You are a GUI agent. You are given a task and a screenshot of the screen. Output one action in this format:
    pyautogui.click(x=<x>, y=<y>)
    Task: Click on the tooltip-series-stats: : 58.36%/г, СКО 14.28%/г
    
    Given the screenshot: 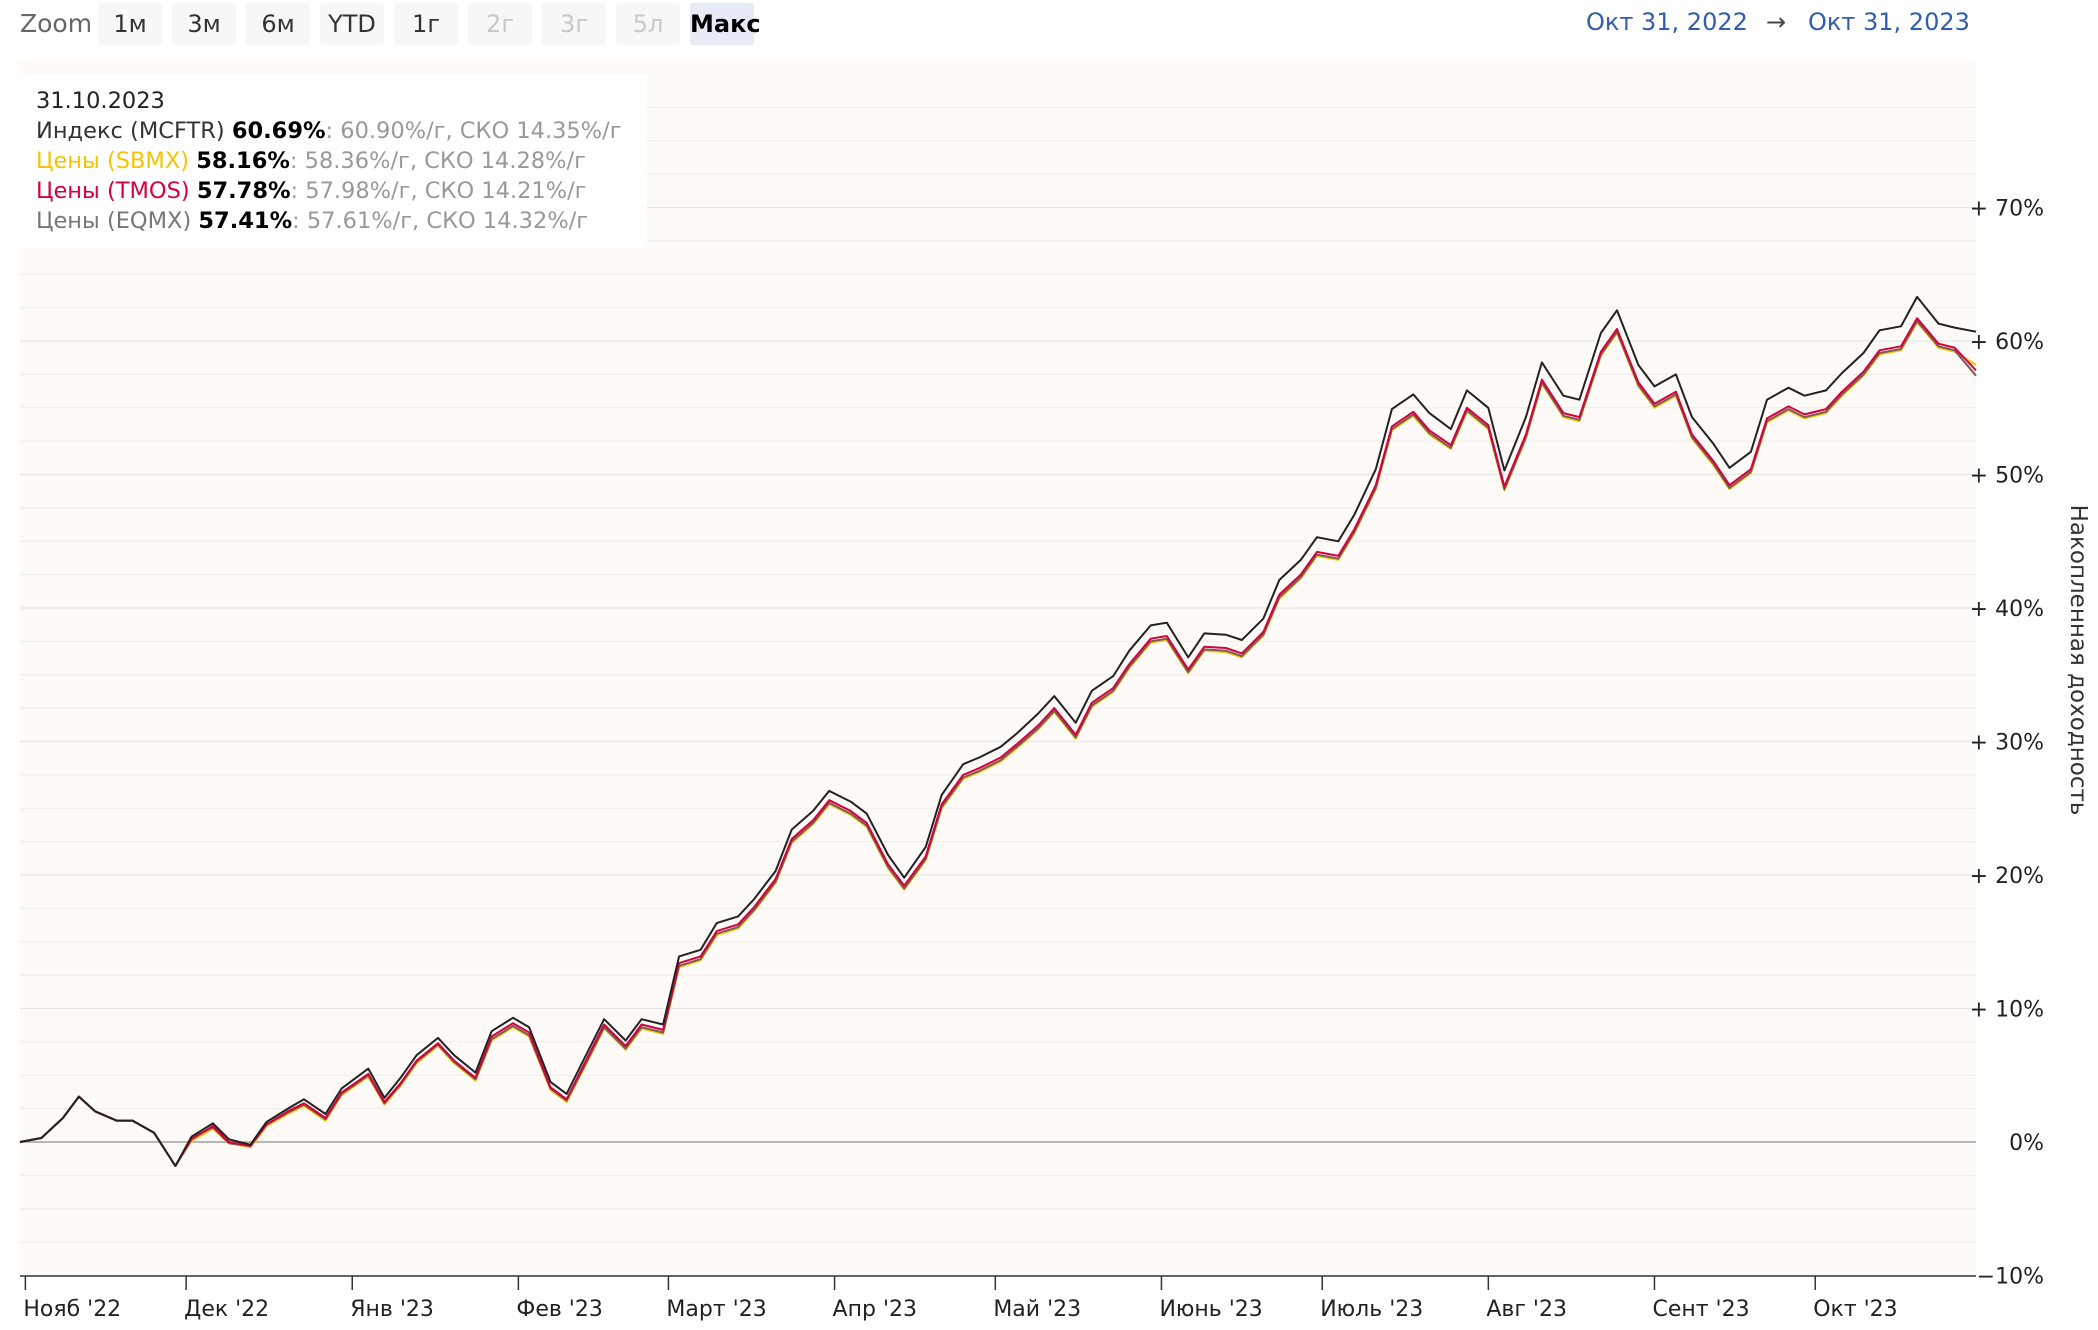 What is the action you would take?
    pyautogui.click(x=437, y=161)
    